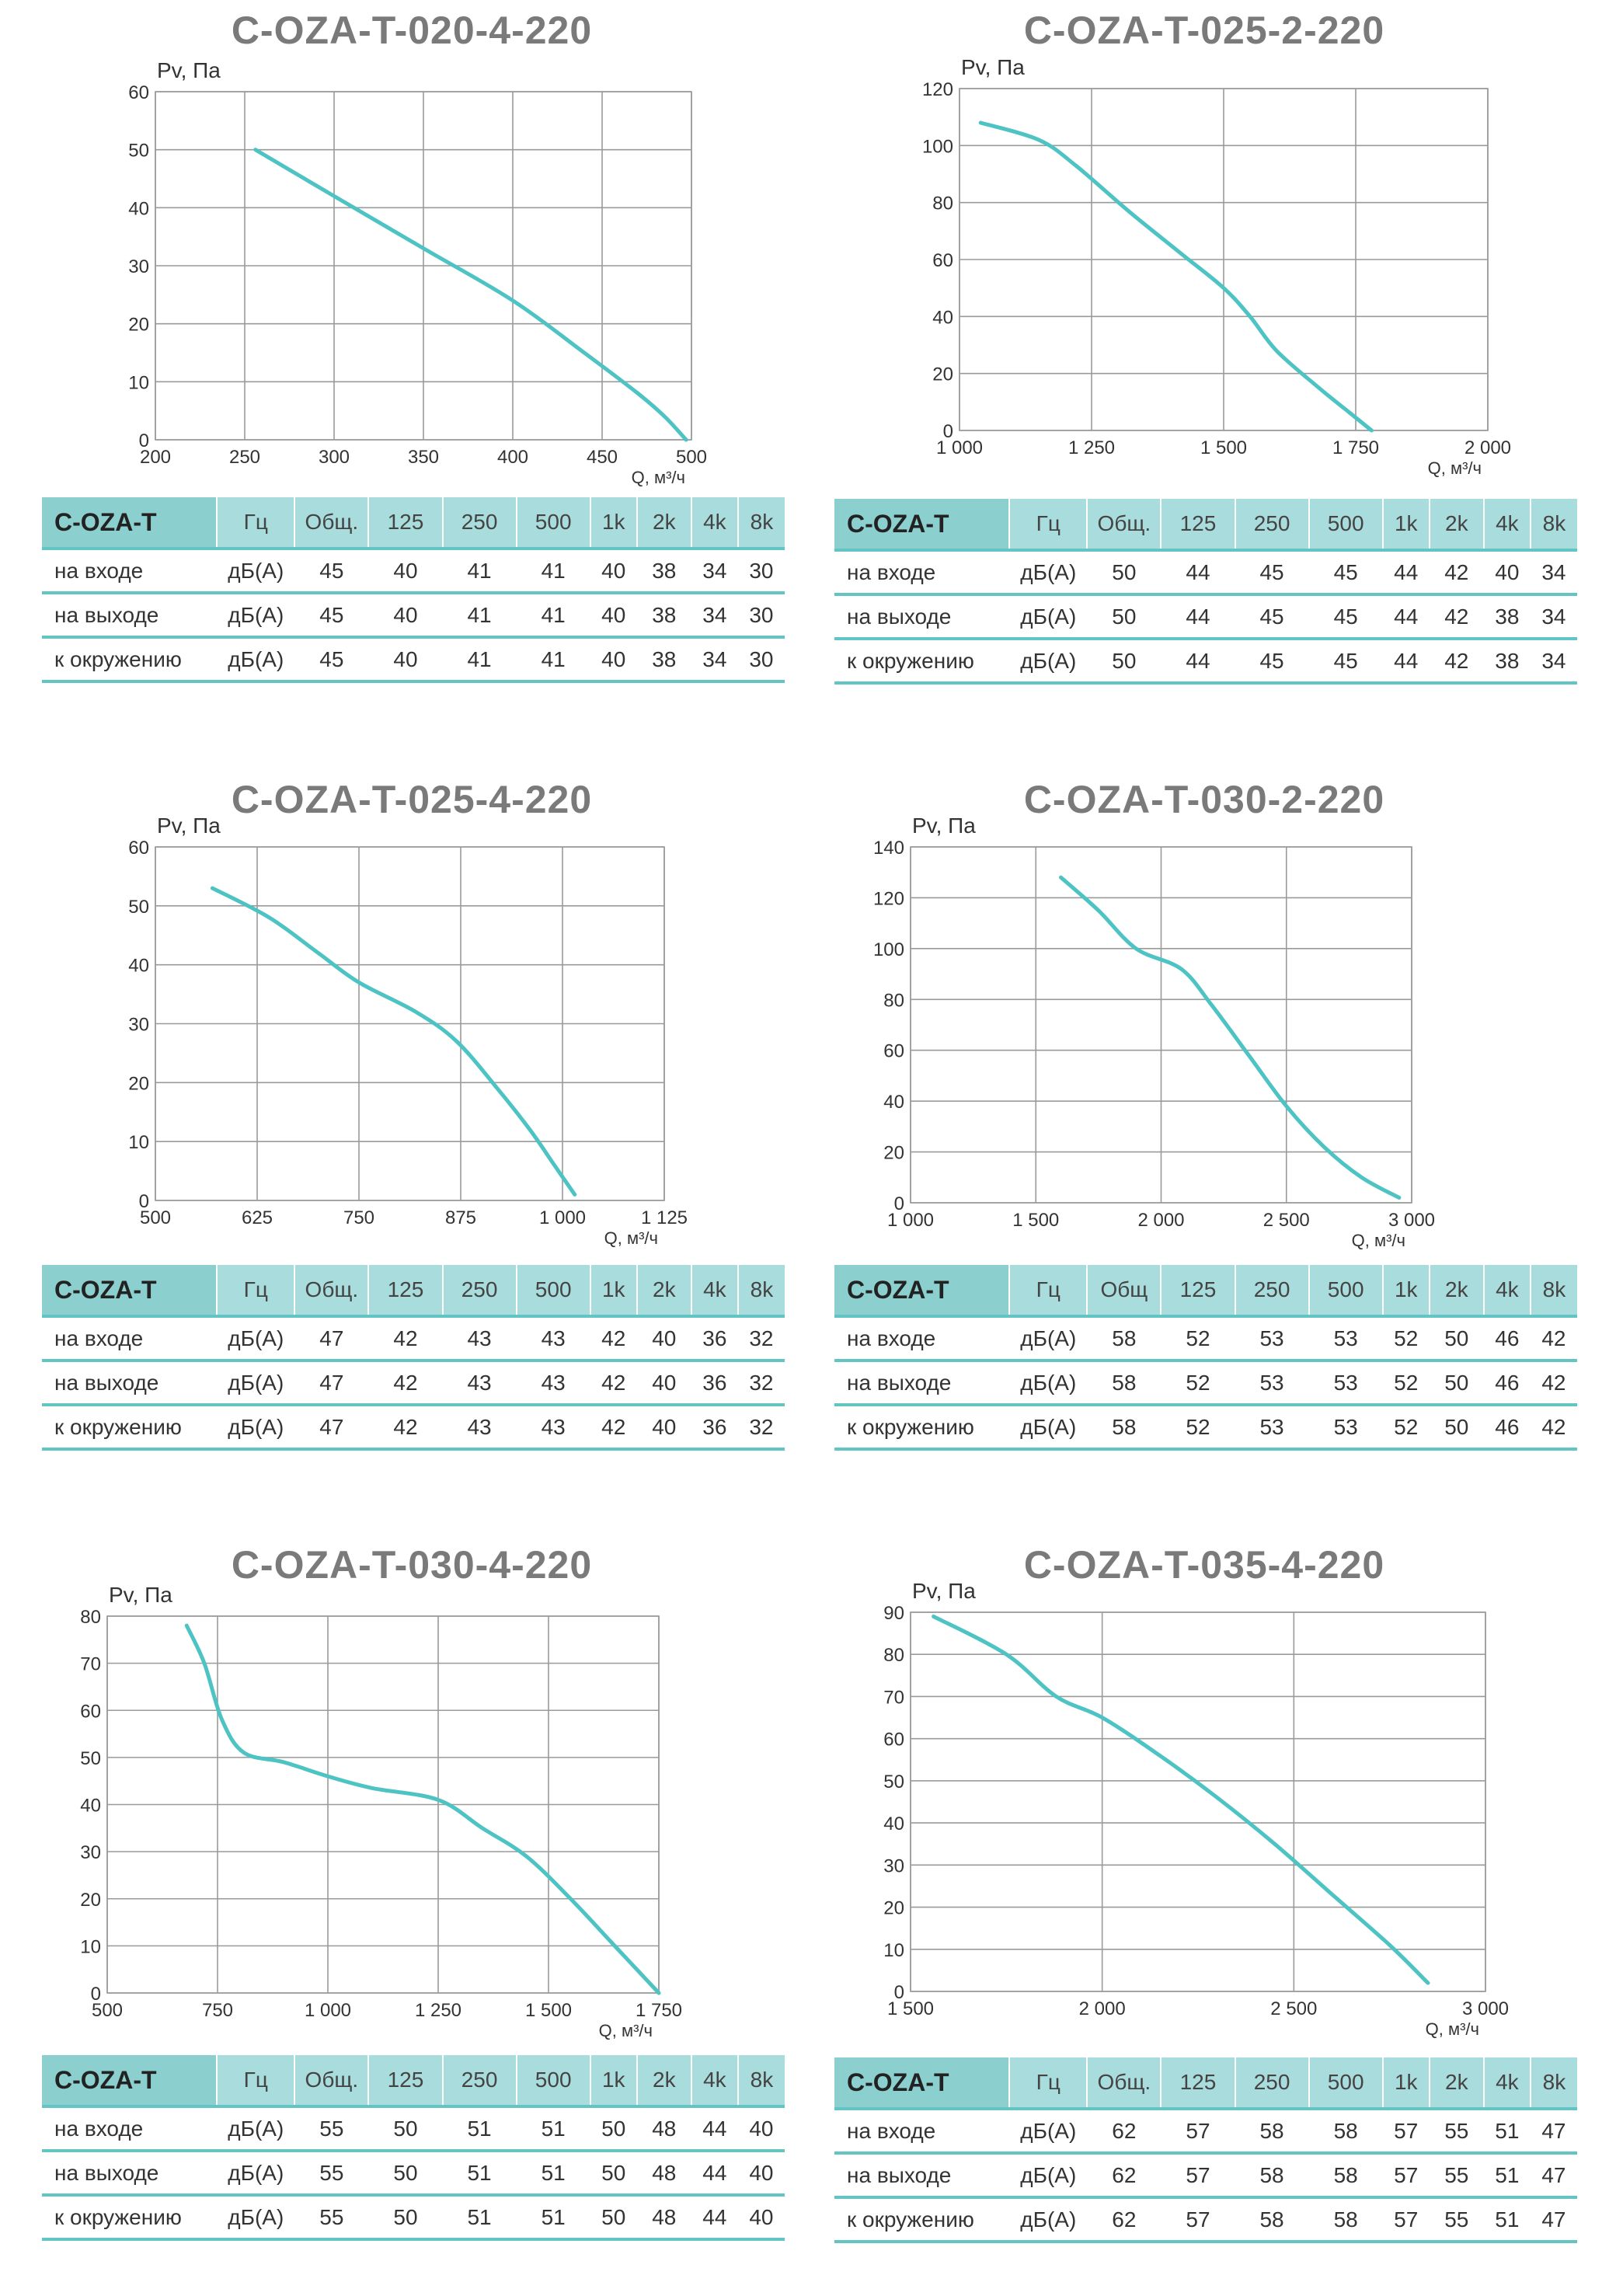 This screenshot has width=1616, height=2296. What do you see at coordinates (714, 1339) in the screenshot?
I see `table-cell: 36` at bounding box center [714, 1339].